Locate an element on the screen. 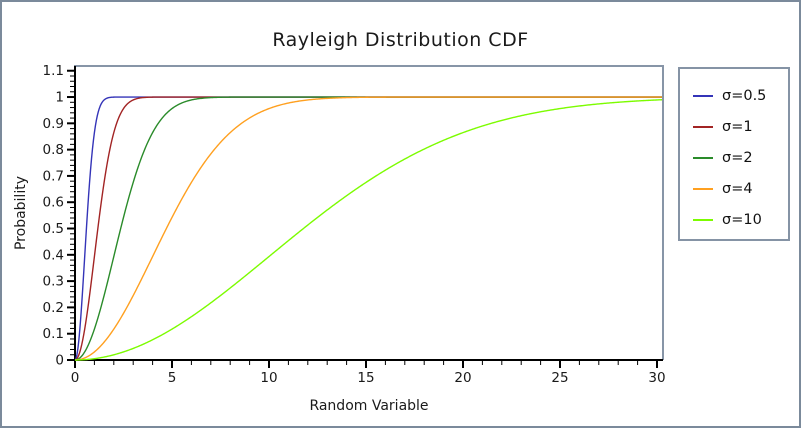  legend-item: σ=2 is located at coordinates (734, 157).